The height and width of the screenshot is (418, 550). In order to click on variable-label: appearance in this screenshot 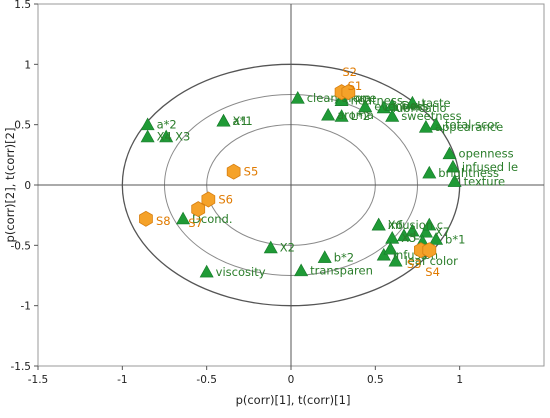, I will do `click(469, 127)`.